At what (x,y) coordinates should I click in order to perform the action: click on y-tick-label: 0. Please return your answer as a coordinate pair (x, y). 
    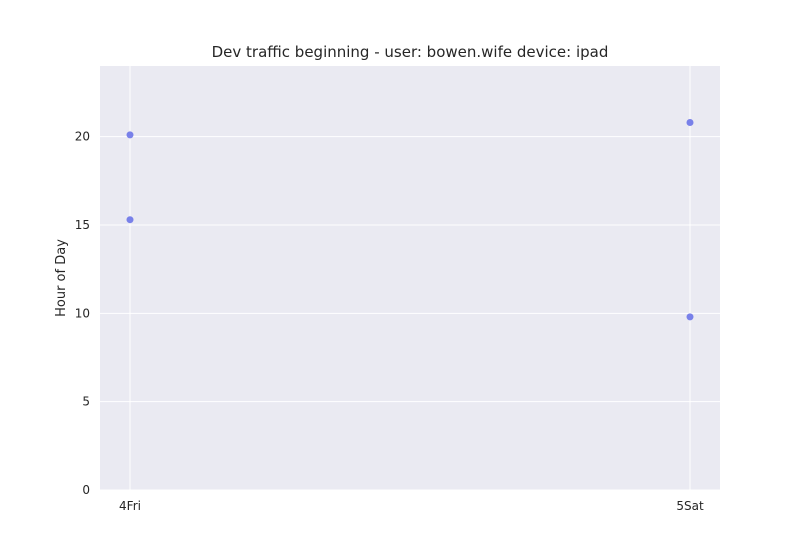
    Looking at the image, I should click on (86, 490).